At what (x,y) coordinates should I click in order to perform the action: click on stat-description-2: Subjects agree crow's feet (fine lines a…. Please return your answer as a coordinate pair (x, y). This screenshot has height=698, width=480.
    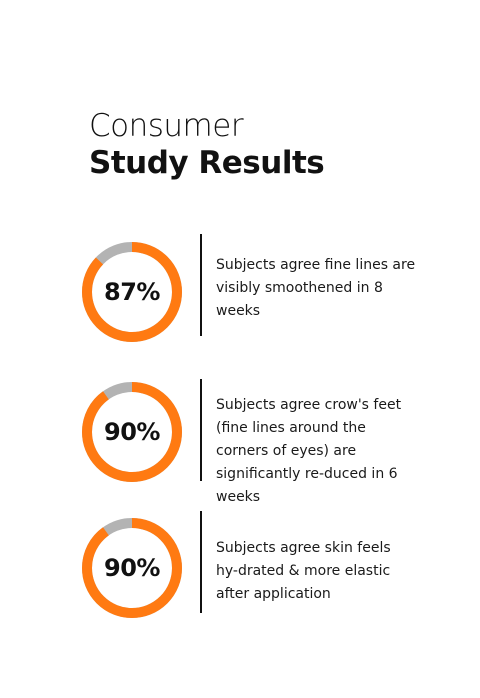
    Looking at the image, I should click on (309, 451).